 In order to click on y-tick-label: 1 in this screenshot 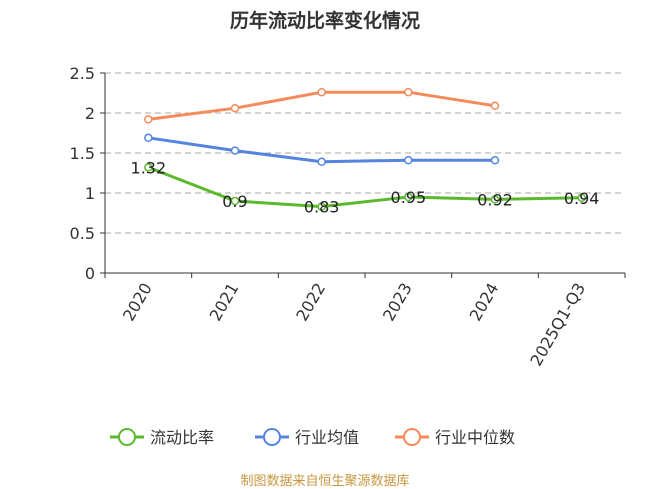, I will do `click(90, 193)`.